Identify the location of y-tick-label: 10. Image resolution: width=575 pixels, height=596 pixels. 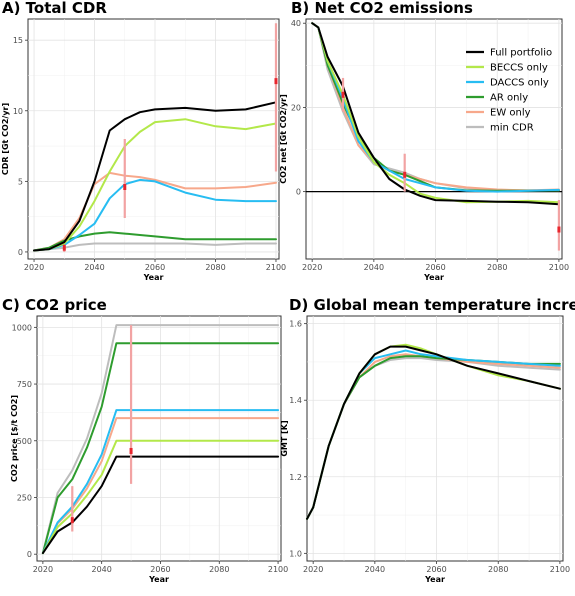
(18, 111).